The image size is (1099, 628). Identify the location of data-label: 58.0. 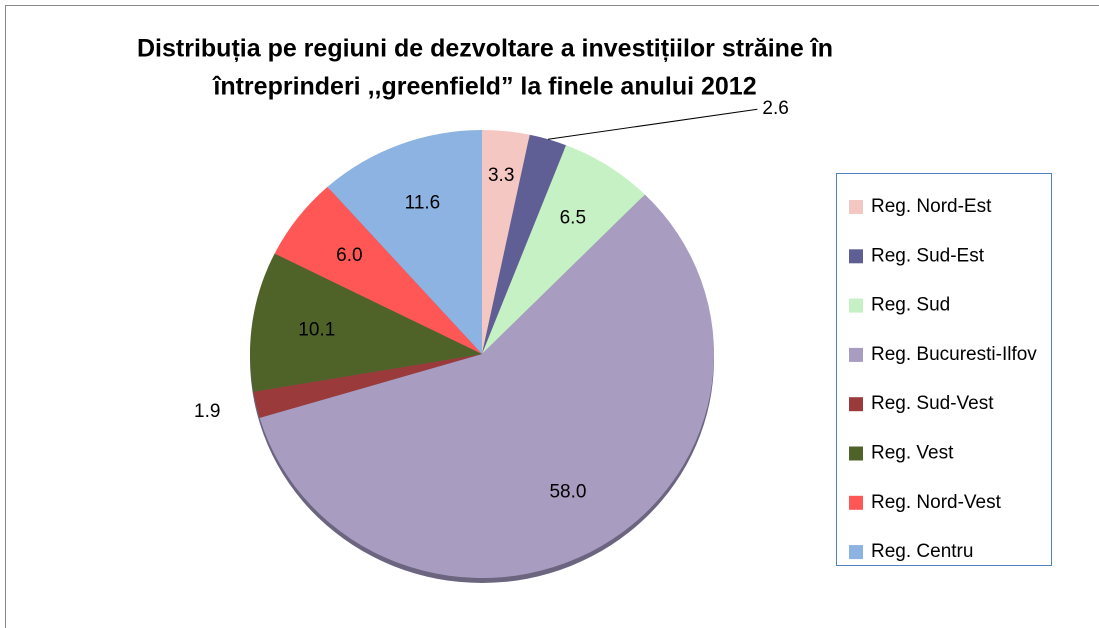
(567, 491).